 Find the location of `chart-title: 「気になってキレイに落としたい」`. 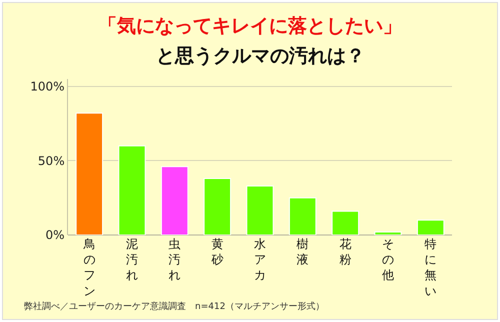

chart-title: 「気になってキレイに落としたい」 is located at coordinates (250, 25).